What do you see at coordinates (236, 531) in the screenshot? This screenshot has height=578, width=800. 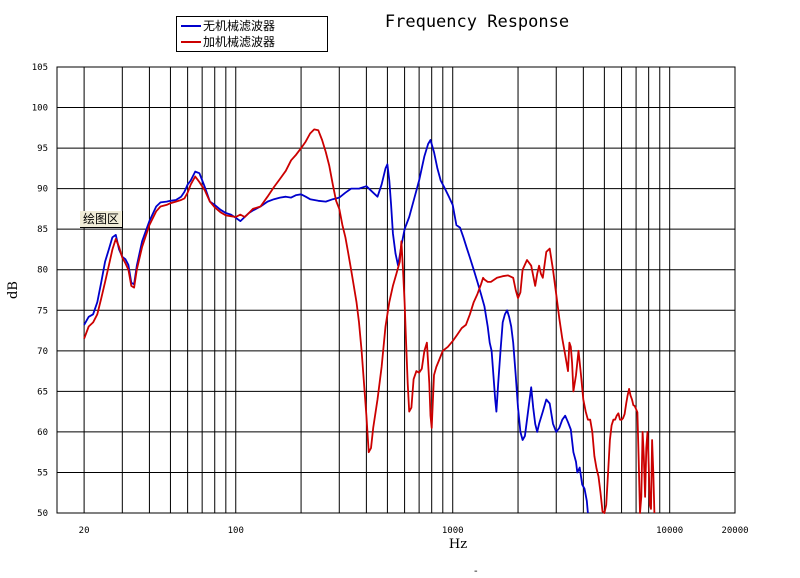 I see `x-tick-label: 100` at bounding box center [236, 531].